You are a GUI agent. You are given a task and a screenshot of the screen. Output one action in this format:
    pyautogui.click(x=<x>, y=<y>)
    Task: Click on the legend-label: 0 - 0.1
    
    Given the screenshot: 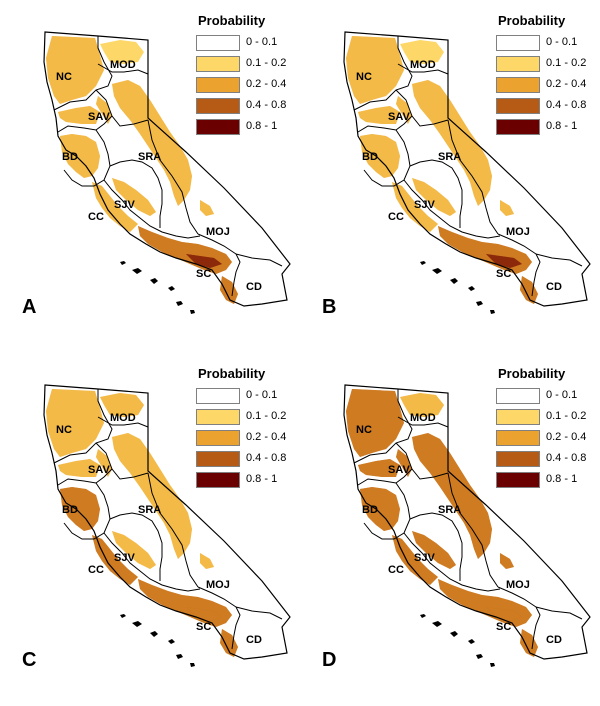 What is the action you would take?
    pyautogui.click(x=562, y=42)
    